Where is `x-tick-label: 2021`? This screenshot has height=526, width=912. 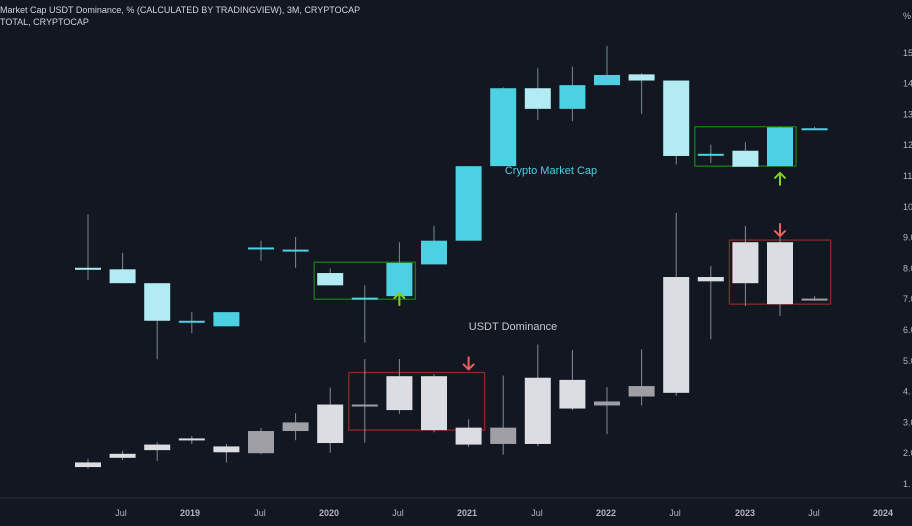 x-tick-label: 2021 is located at coordinates (467, 513).